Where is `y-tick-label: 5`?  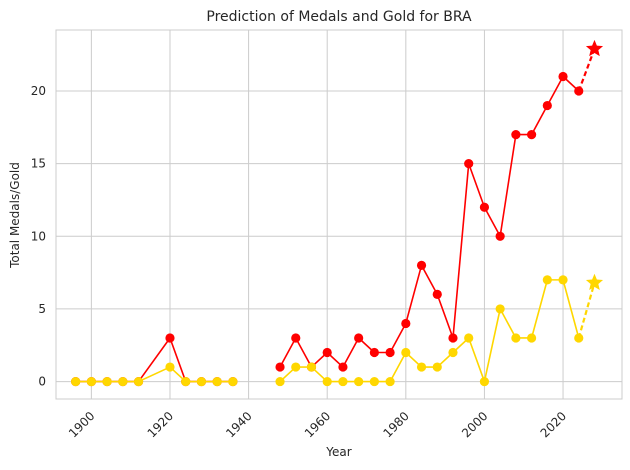
y-tick-label: 5 is located at coordinates (42, 309).